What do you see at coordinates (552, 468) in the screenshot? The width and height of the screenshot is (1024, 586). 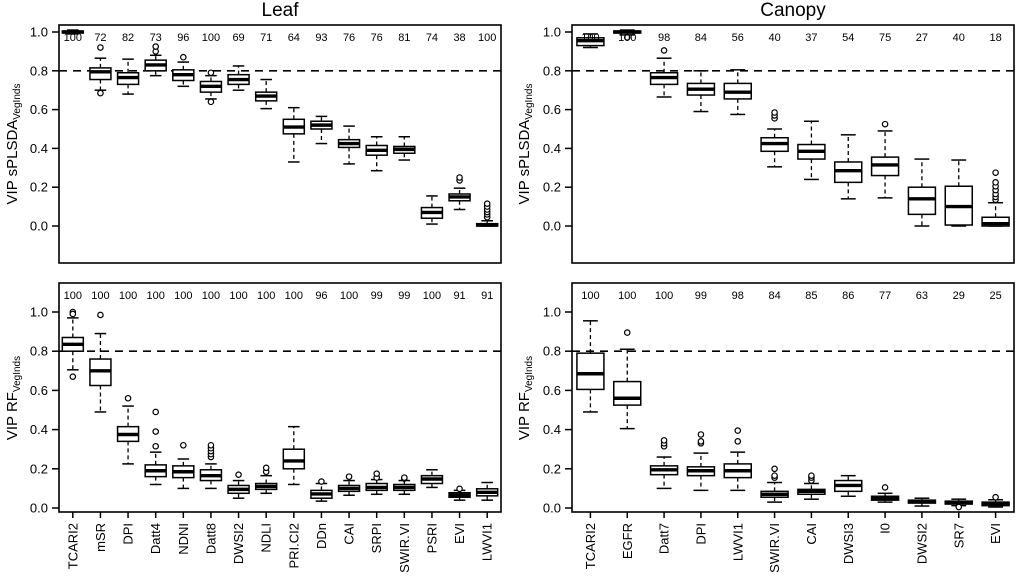 I see `y-tick-label: 0.2` at bounding box center [552, 468].